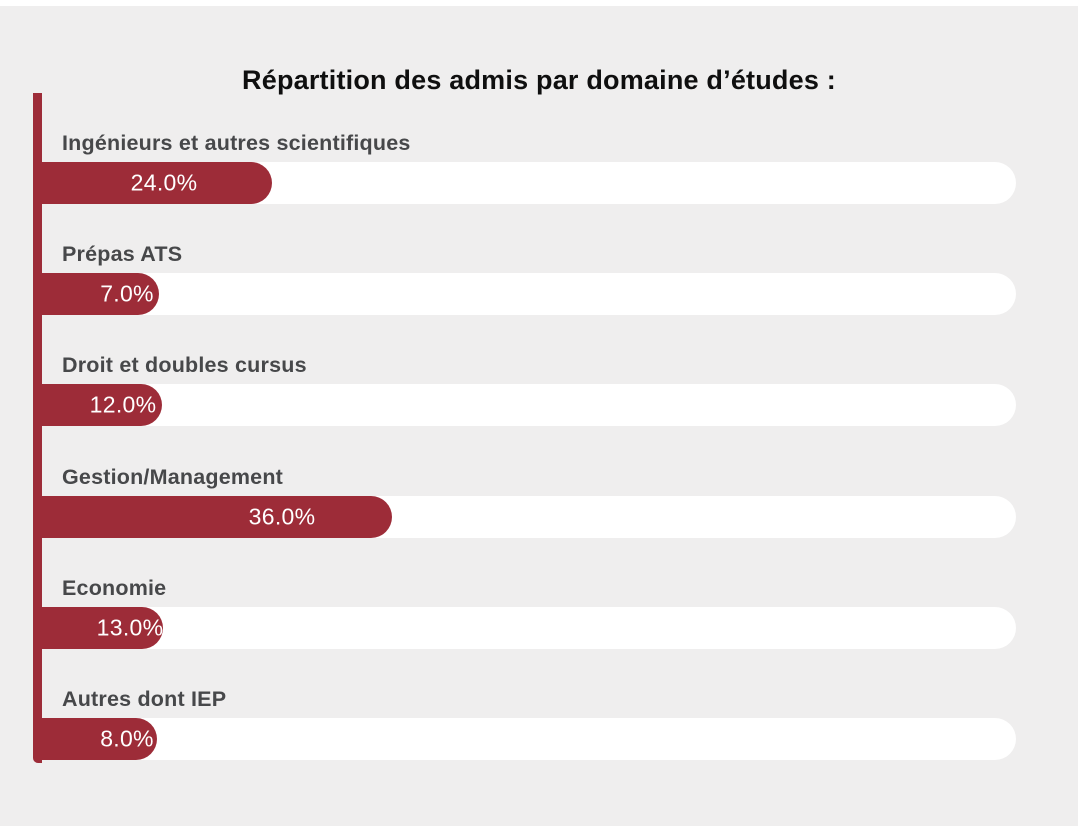 Image resolution: width=1078 pixels, height=826 pixels. I want to click on bar-track: 36.0%, so click(529, 516).